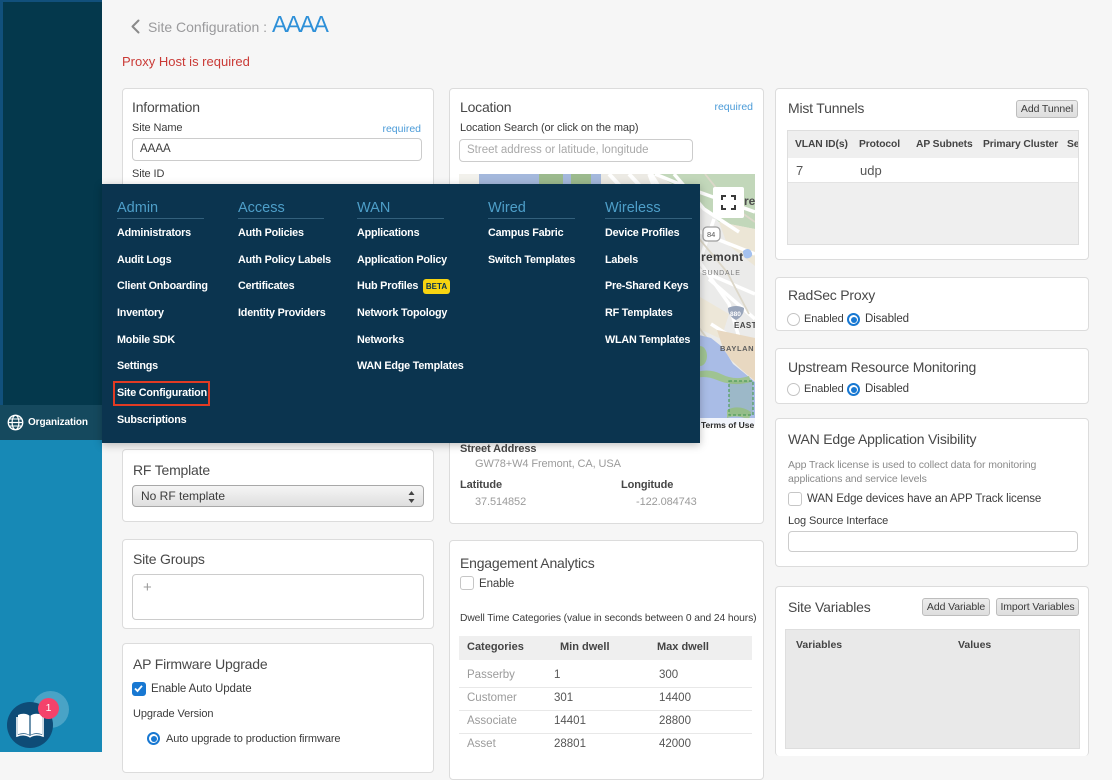 The image size is (1112, 780). I want to click on svg-text: Terms of Use, so click(727, 425).